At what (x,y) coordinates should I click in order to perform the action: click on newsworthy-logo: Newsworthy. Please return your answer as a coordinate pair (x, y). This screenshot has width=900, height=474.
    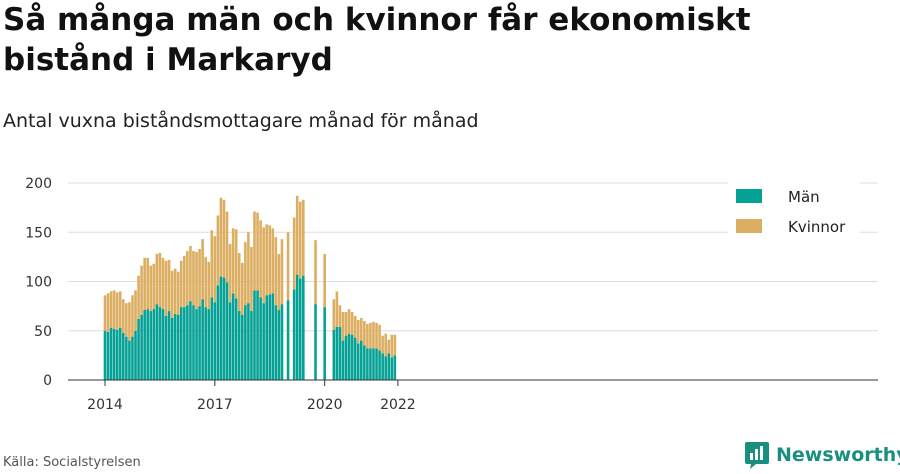
    Looking at the image, I should click on (822, 455).